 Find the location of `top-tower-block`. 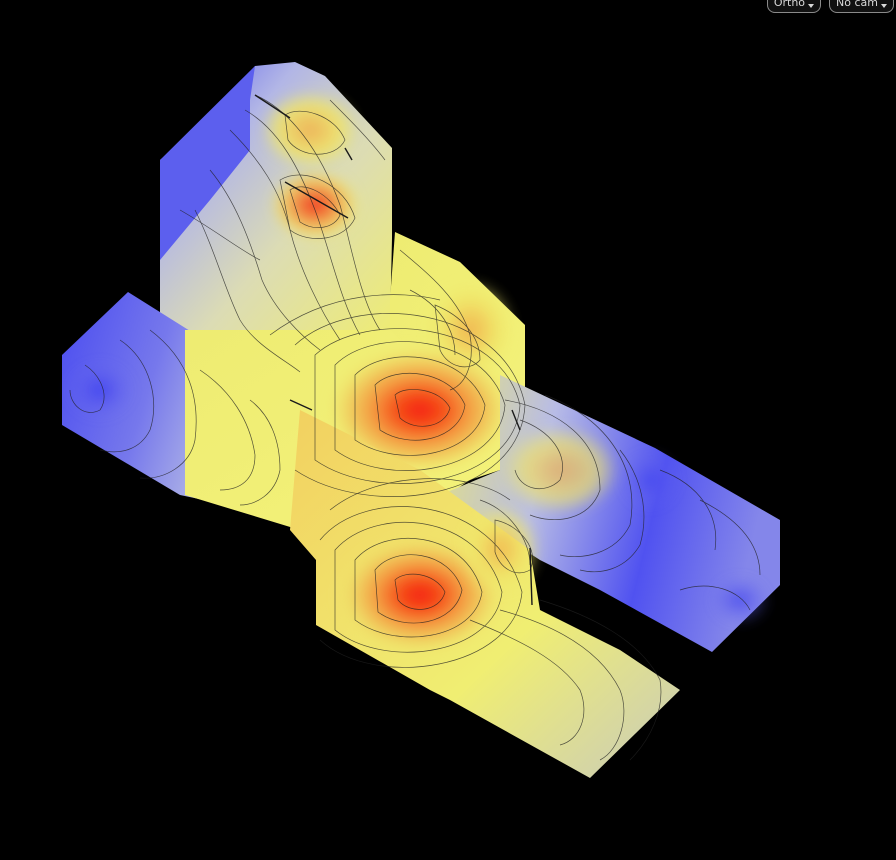

top-tower-block is located at coordinates (276, 196).